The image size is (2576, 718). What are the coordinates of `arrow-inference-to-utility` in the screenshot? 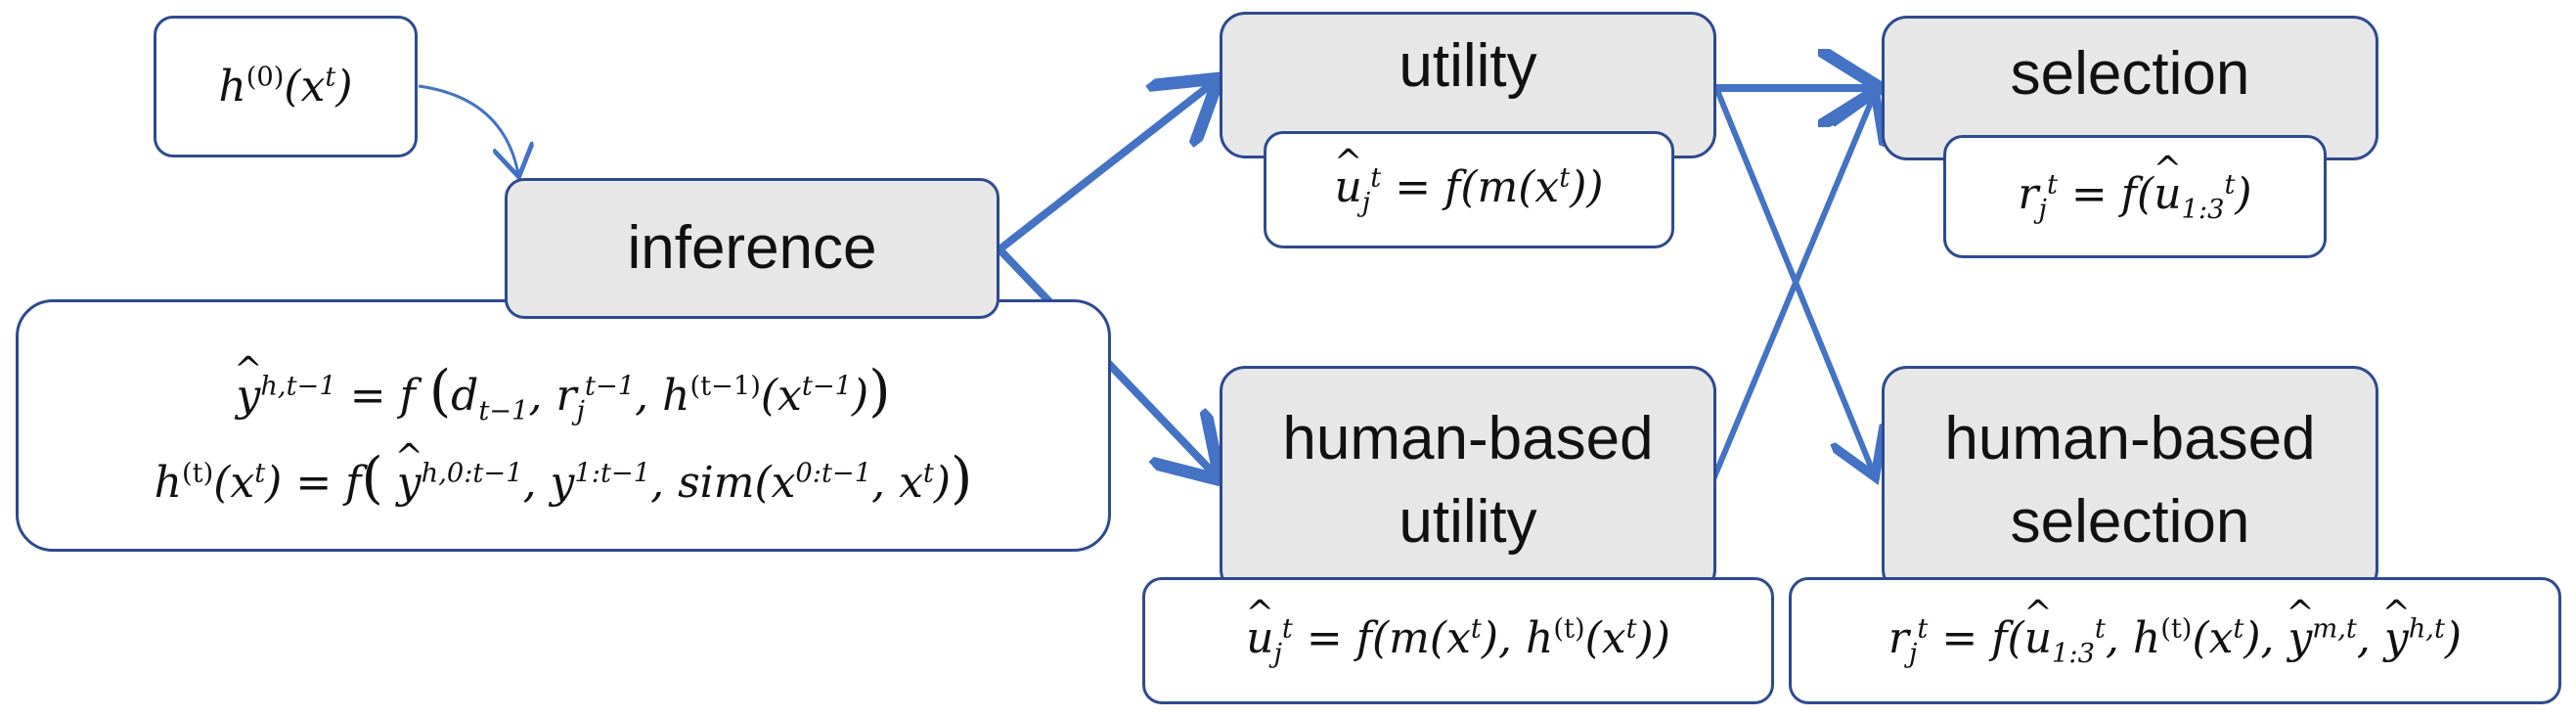 It's located at (1105, 168).